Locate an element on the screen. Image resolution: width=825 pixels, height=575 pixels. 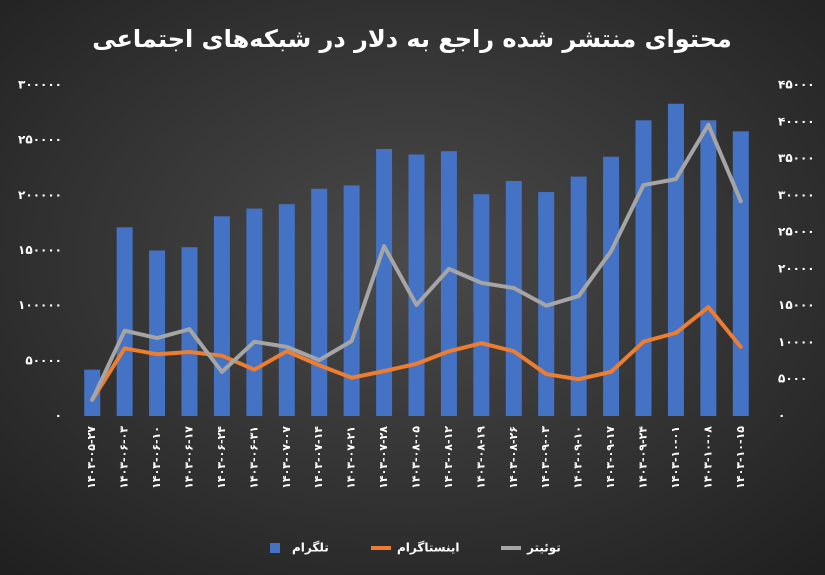
y-tick-label: ۵۰۰۰۰ is located at coordinates (43, 360).